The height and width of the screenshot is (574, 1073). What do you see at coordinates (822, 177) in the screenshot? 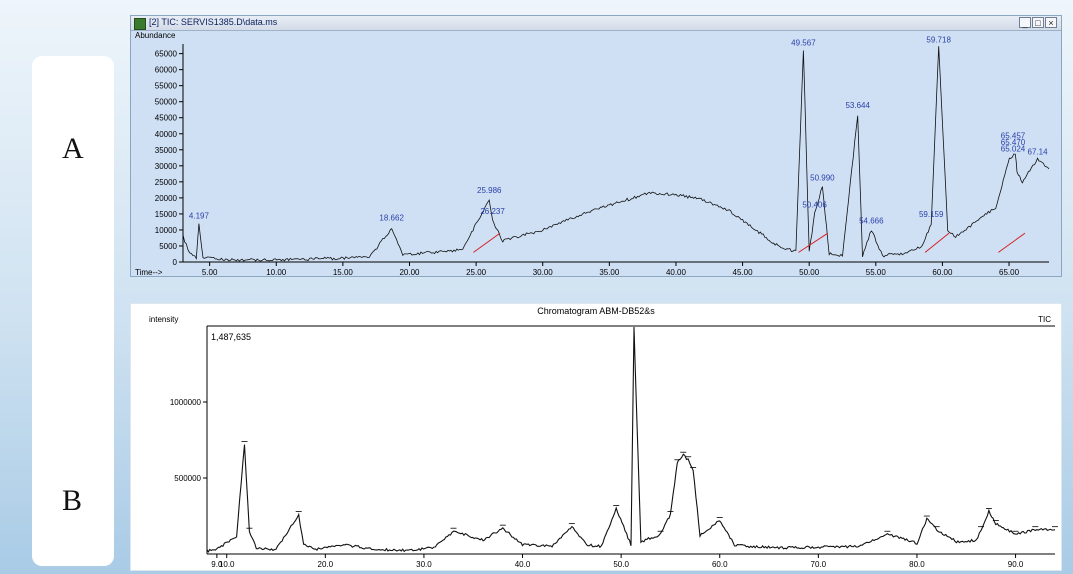
I see `peak-label: 50.990` at bounding box center [822, 177].